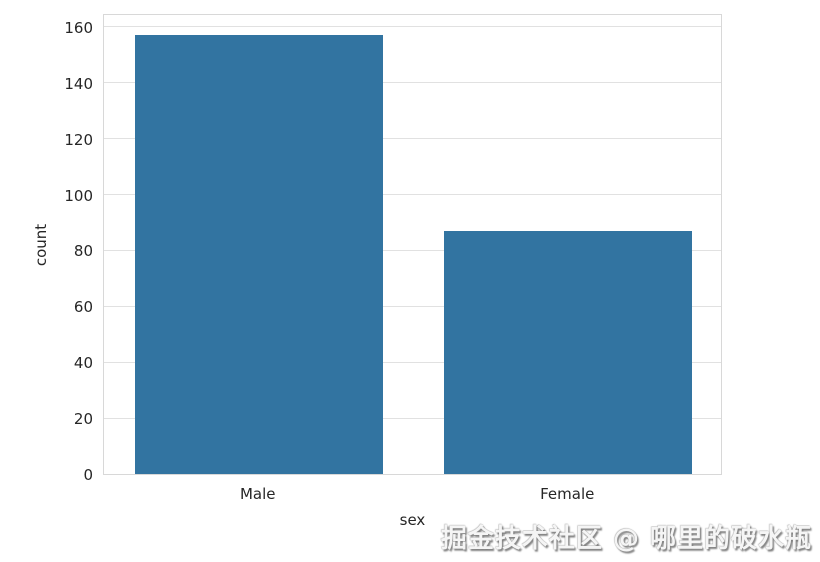 This screenshot has height=562, width=820. Describe the element at coordinates (83, 419) in the screenshot. I see `y-tick-label-20: 20` at that location.